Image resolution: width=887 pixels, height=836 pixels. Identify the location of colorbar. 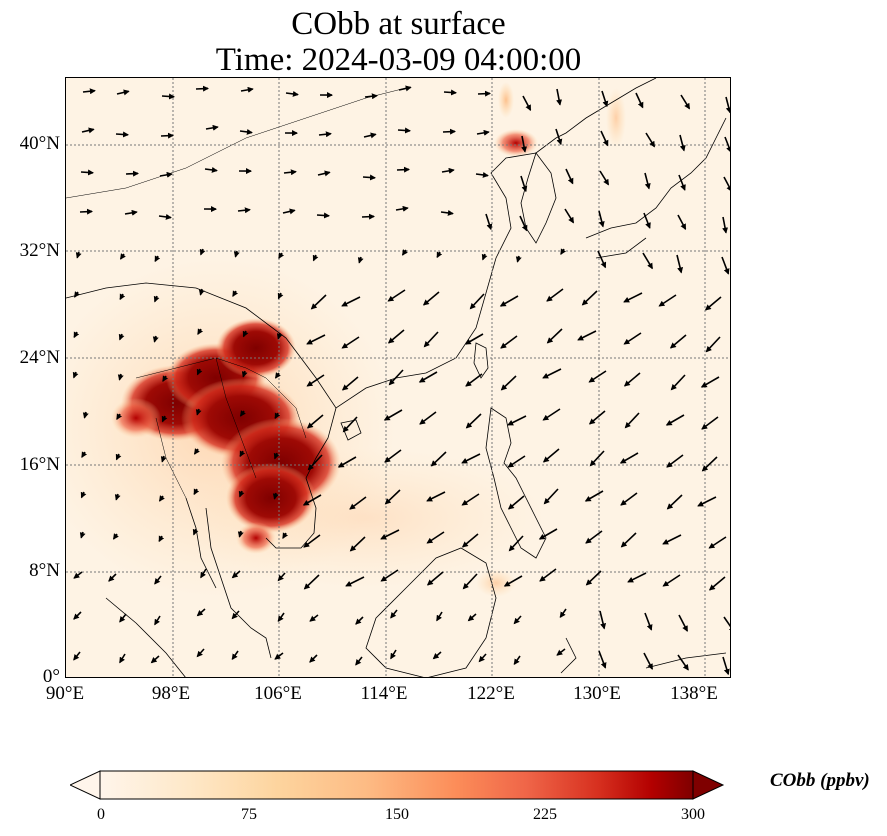
(396, 785).